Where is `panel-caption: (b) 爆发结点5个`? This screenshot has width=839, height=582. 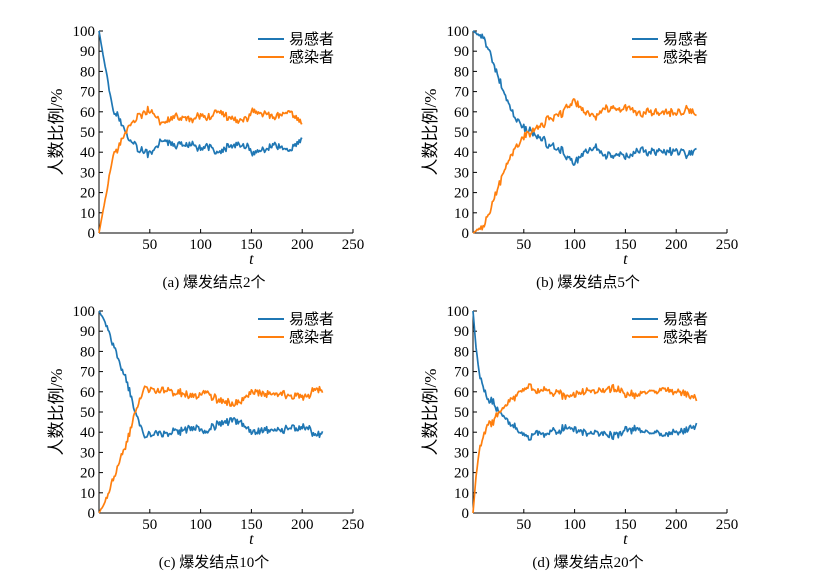
panel-caption: (b) 爆发结点5个 is located at coordinates (588, 282).